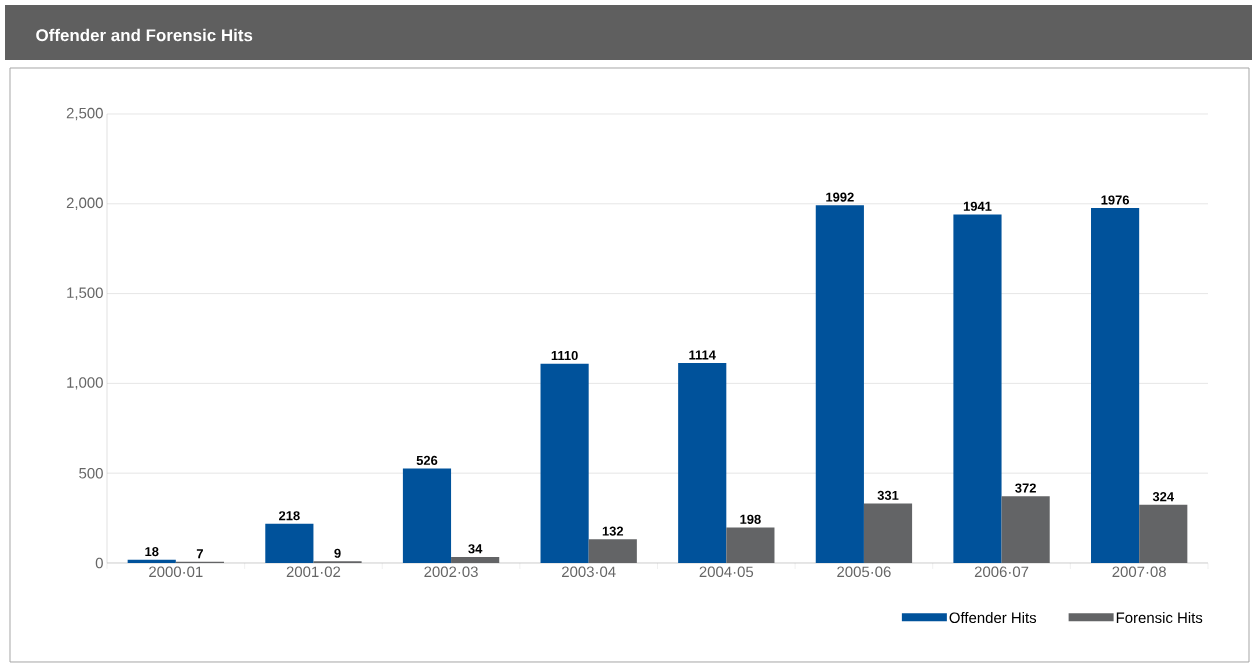 Image resolution: width=1257 pixels, height=663 pixels. What do you see at coordinates (613, 531) in the screenshot?
I see `data-label: 132` at bounding box center [613, 531].